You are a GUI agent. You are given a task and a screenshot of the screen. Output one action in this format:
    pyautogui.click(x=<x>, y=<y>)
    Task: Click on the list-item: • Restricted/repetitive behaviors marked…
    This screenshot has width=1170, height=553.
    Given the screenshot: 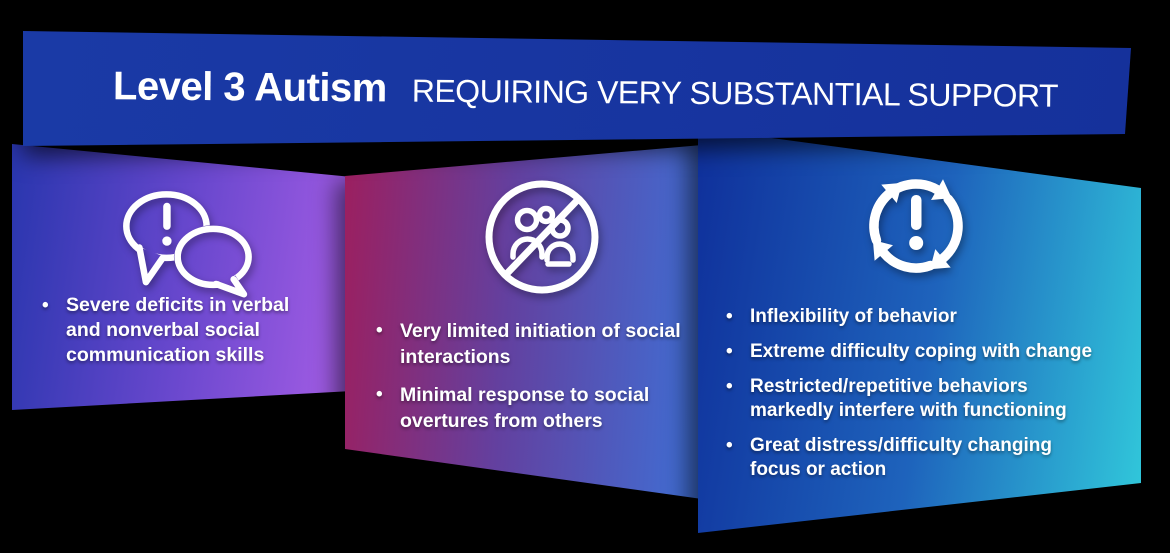 What is the action you would take?
    pyautogui.click(x=909, y=399)
    